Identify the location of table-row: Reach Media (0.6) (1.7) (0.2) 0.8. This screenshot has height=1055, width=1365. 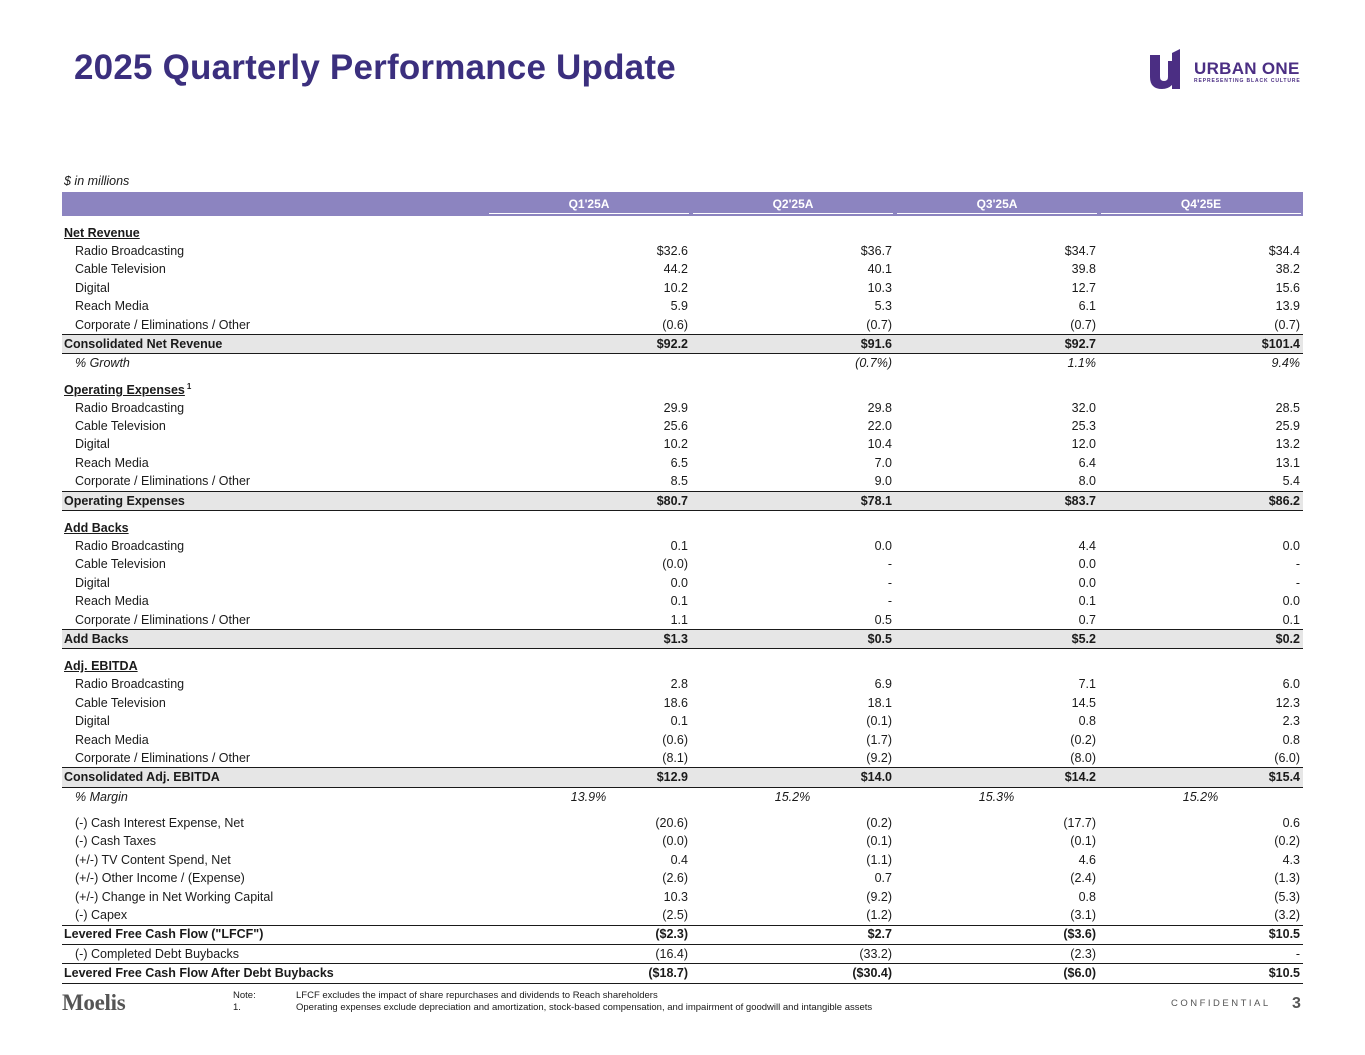
(687, 739).